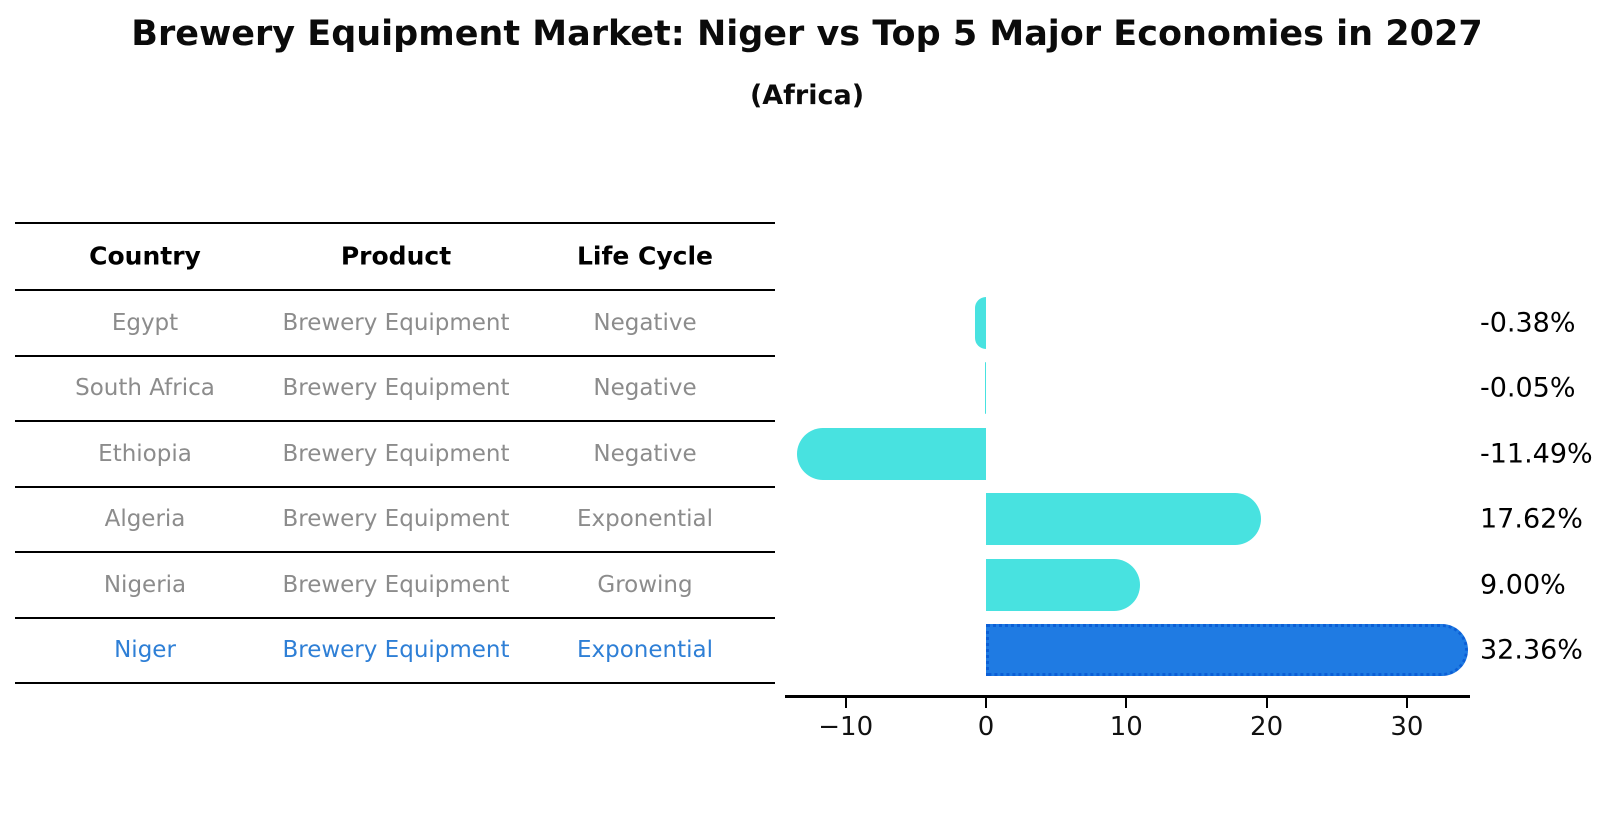 This screenshot has height=823, width=1614. What do you see at coordinates (1528, 388) in the screenshot?
I see `value-label: -0.05%` at bounding box center [1528, 388].